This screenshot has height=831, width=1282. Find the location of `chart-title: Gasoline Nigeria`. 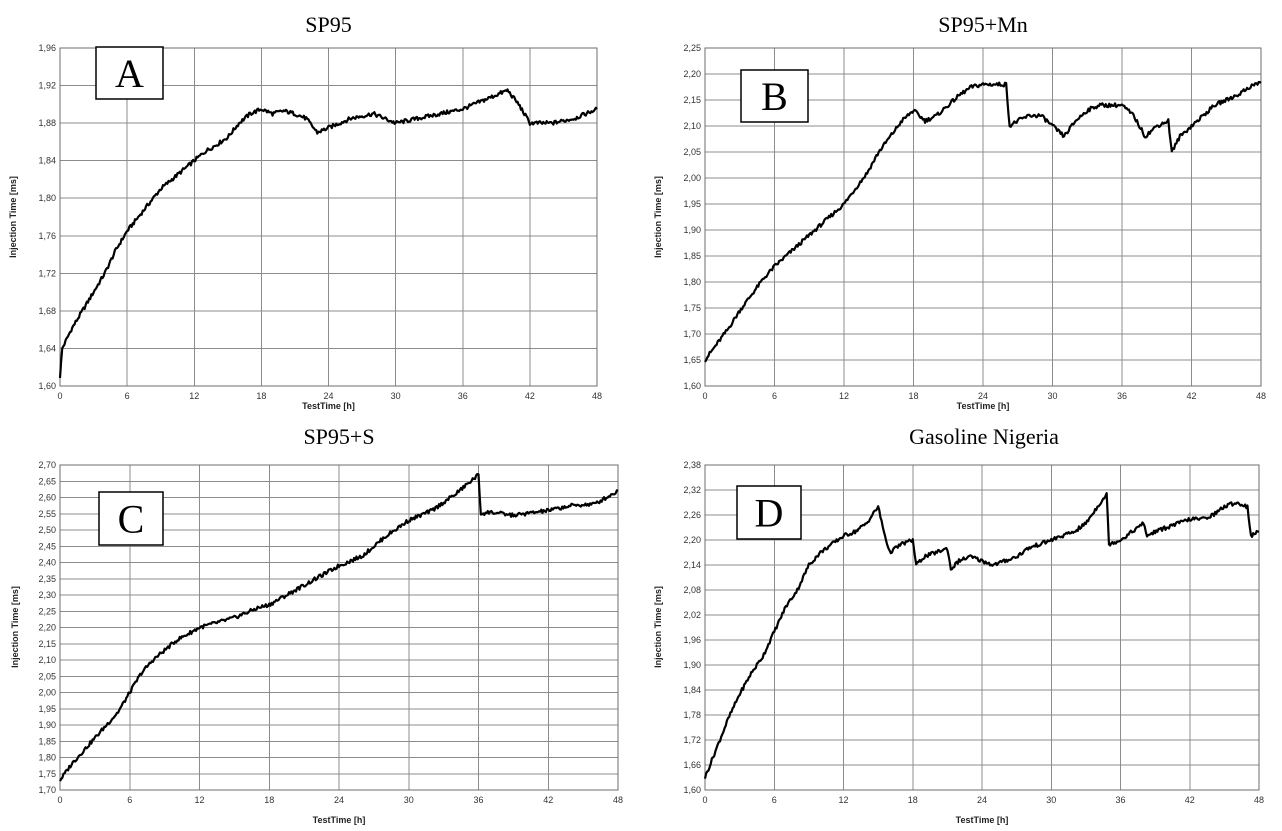

chart-title: Gasoline Nigeria is located at coordinates (984, 436).